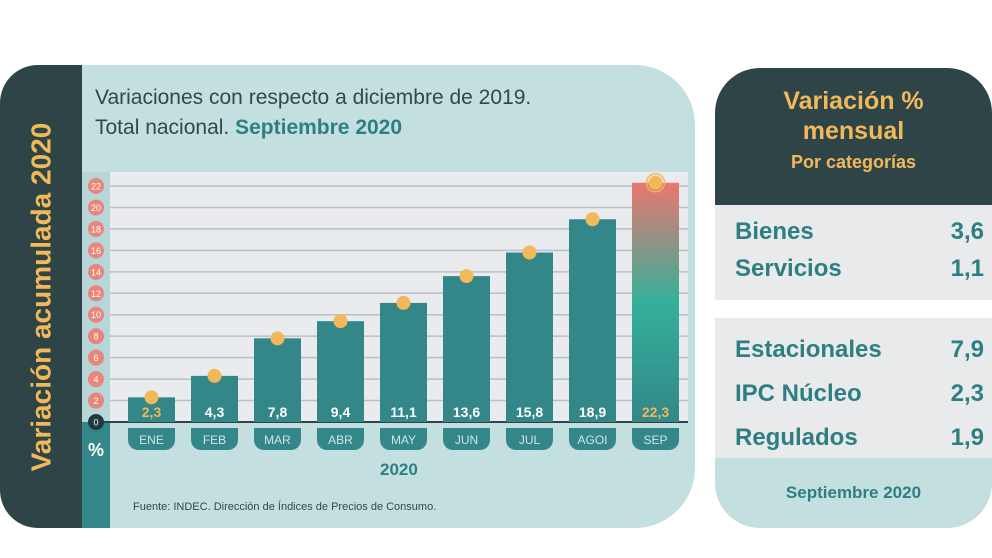 This screenshot has height=558, width=992. I want to click on y-tick-label: 16, so click(96, 251).